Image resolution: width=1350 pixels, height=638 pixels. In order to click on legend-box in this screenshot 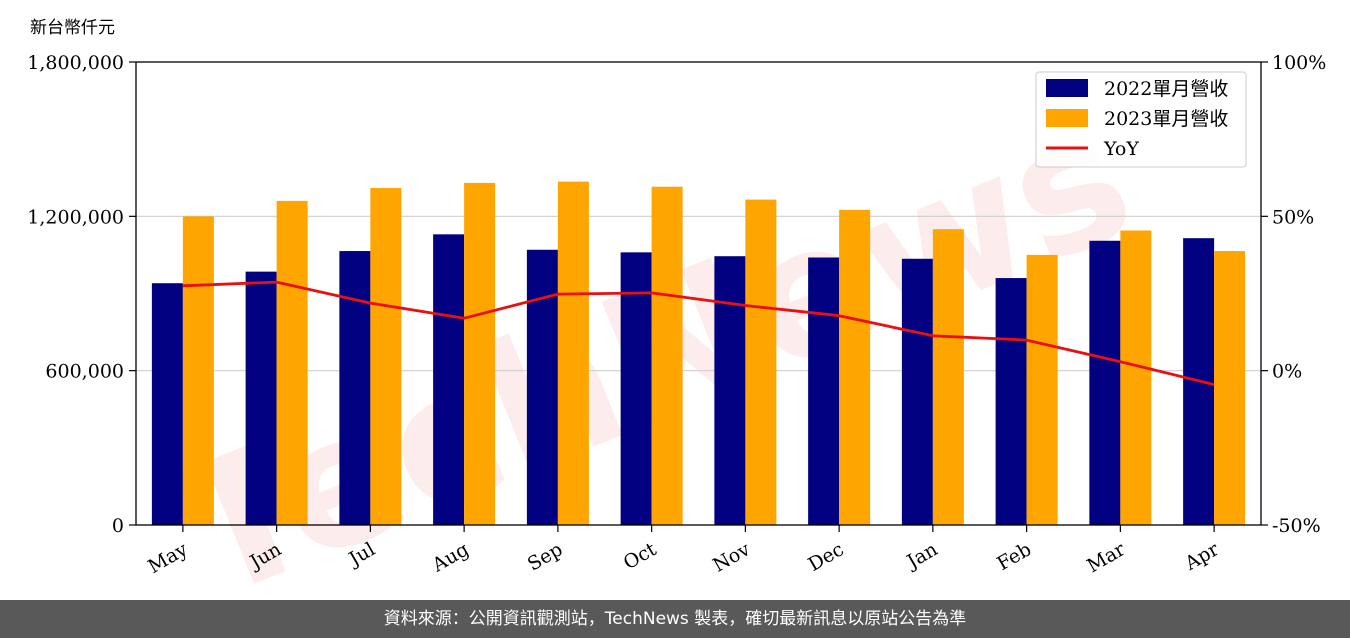, I will do `click(1141, 119)`.